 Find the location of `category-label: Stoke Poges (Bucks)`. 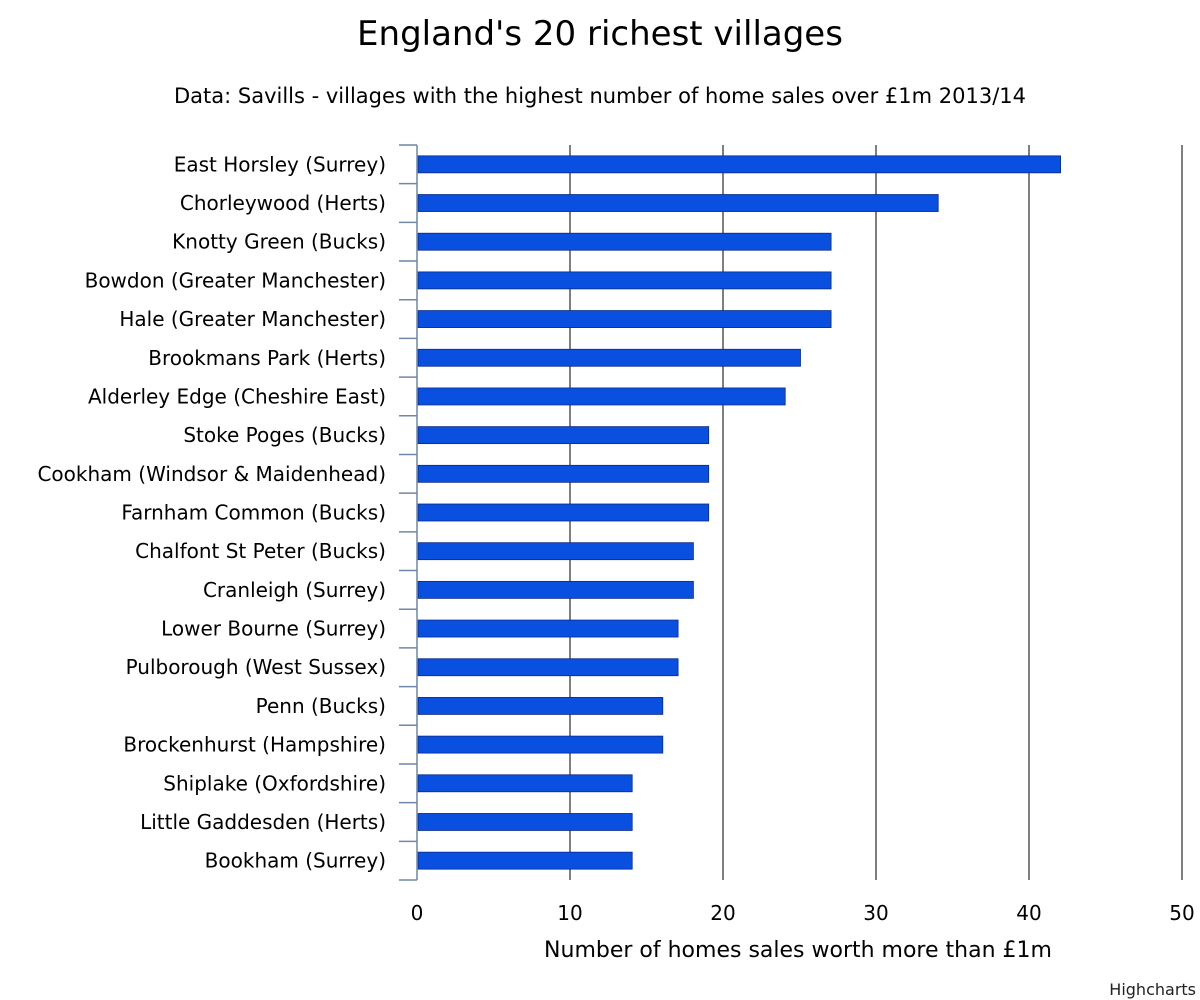

category-label: Stoke Poges (Bucks) is located at coordinates (284, 435).